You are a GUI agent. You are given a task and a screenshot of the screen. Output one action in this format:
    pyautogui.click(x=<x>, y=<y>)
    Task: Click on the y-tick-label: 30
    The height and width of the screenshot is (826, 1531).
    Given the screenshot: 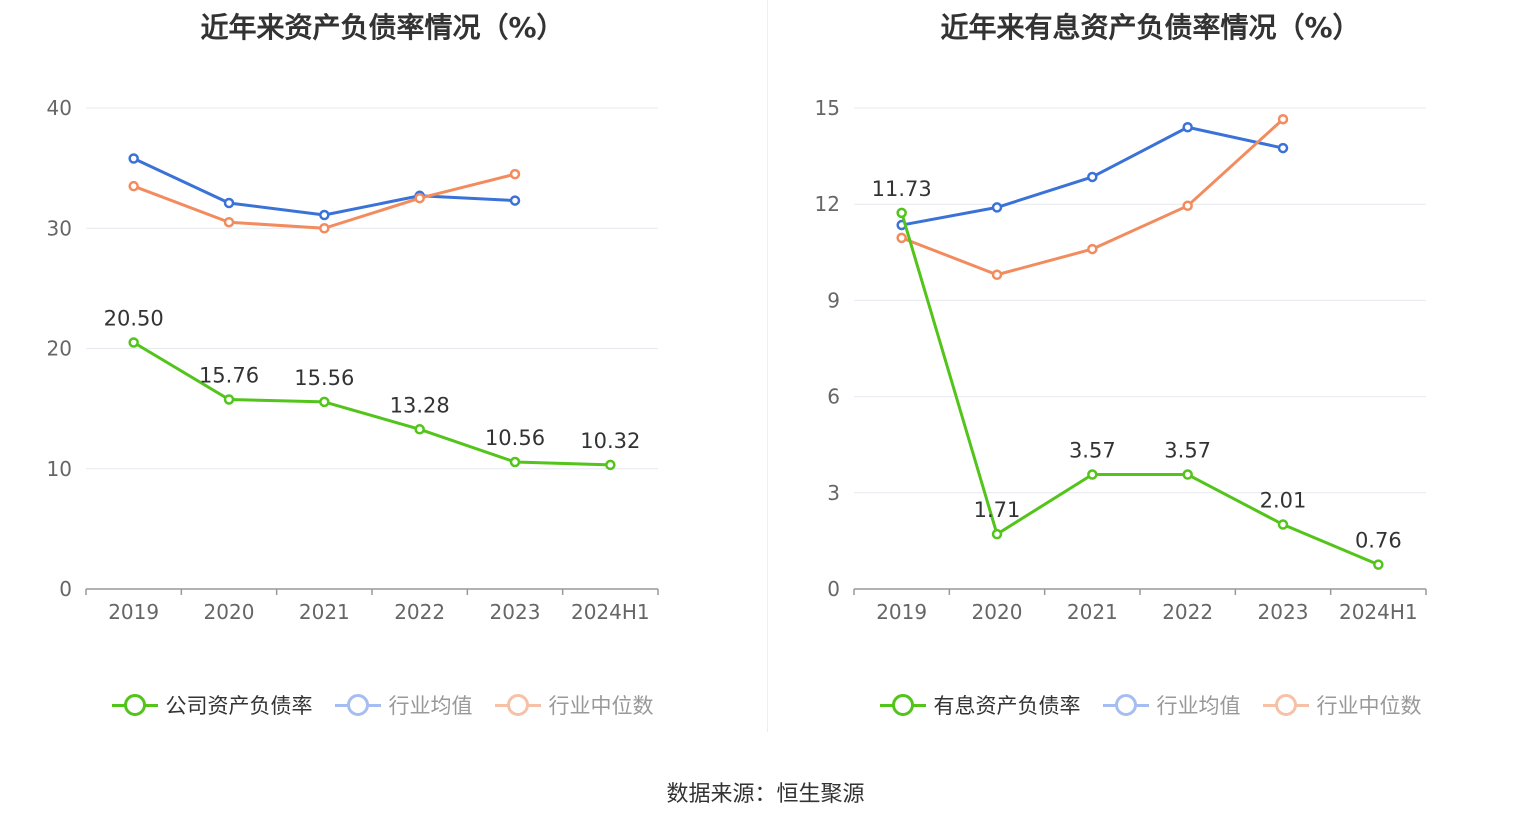 What is the action you would take?
    pyautogui.click(x=59, y=228)
    